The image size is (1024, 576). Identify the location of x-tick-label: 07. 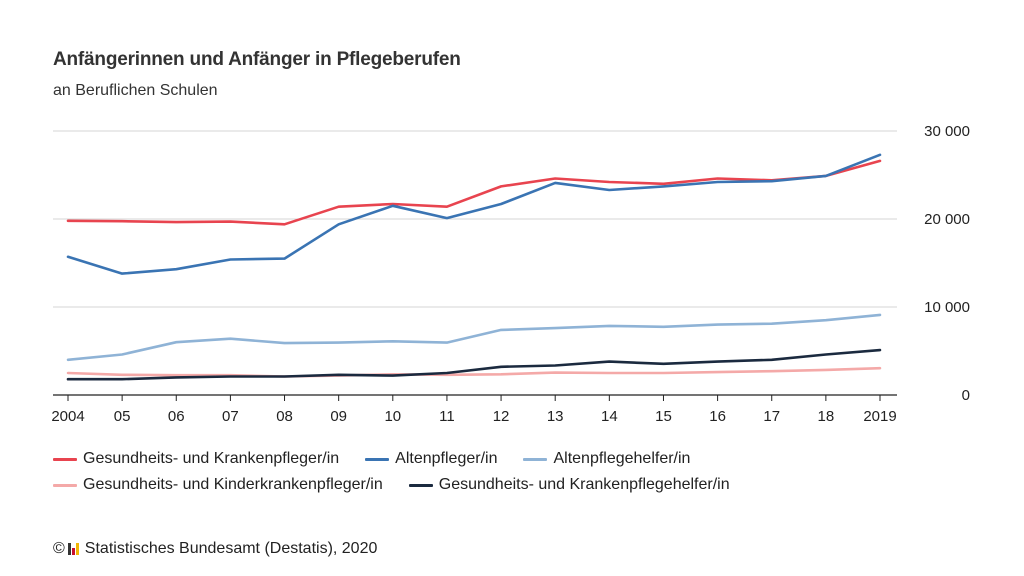
(230, 416).